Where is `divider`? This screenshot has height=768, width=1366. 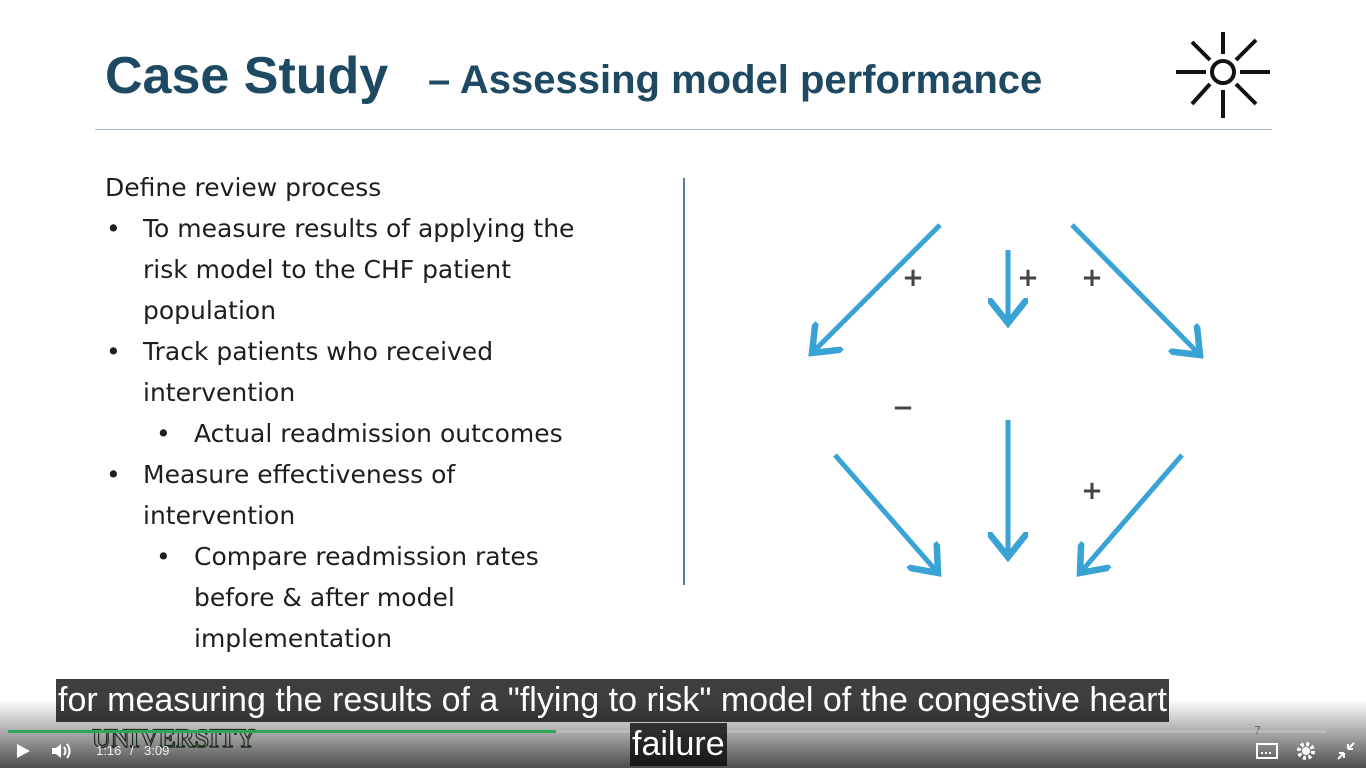 divider is located at coordinates (684, 381).